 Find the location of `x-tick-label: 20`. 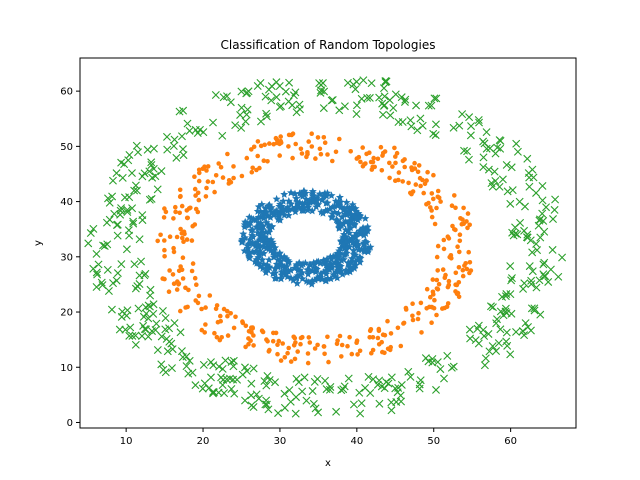

x-tick-label: 20 is located at coordinates (203, 441).